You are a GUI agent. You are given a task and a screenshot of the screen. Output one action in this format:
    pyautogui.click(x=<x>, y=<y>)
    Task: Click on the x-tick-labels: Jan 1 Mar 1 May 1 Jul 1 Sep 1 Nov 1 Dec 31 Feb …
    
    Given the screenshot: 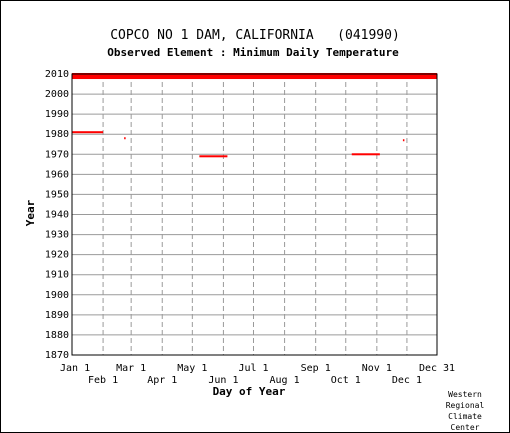 What is the action you would take?
    pyautogui.click(x=257, y=374)
    